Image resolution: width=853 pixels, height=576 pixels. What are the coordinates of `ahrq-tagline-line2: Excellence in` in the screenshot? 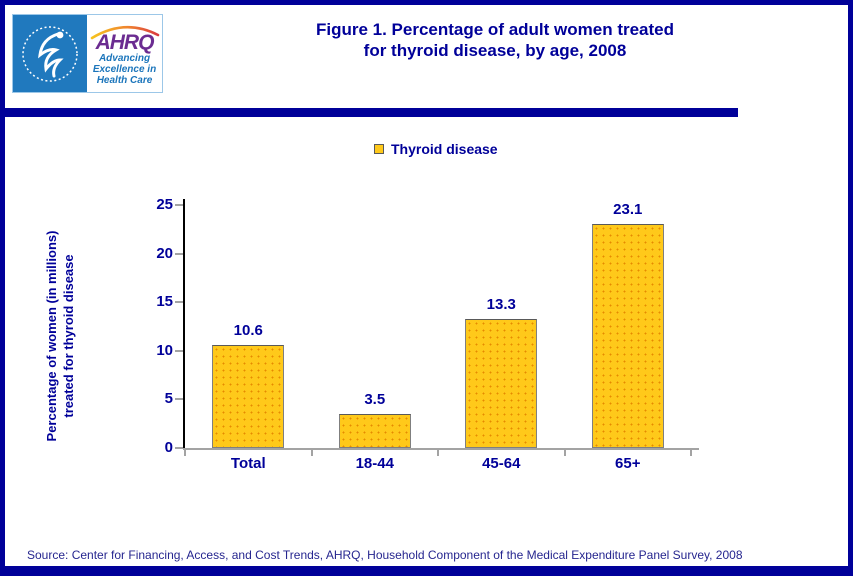 It's located at (124, 69).